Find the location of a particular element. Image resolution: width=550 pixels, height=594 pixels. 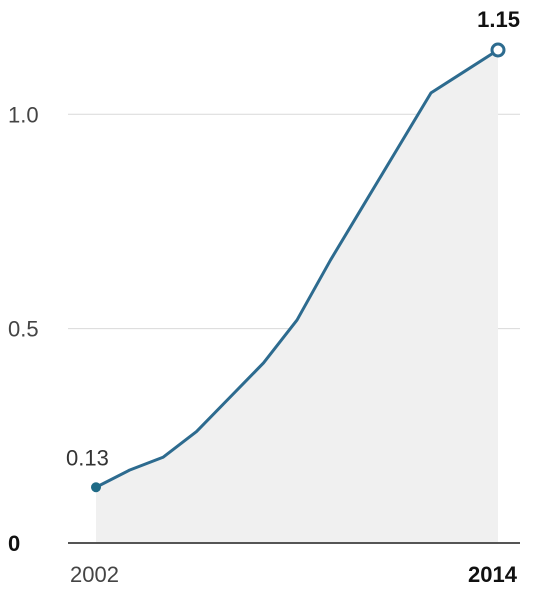

end-point-marker is located at coordinates (498, 50).